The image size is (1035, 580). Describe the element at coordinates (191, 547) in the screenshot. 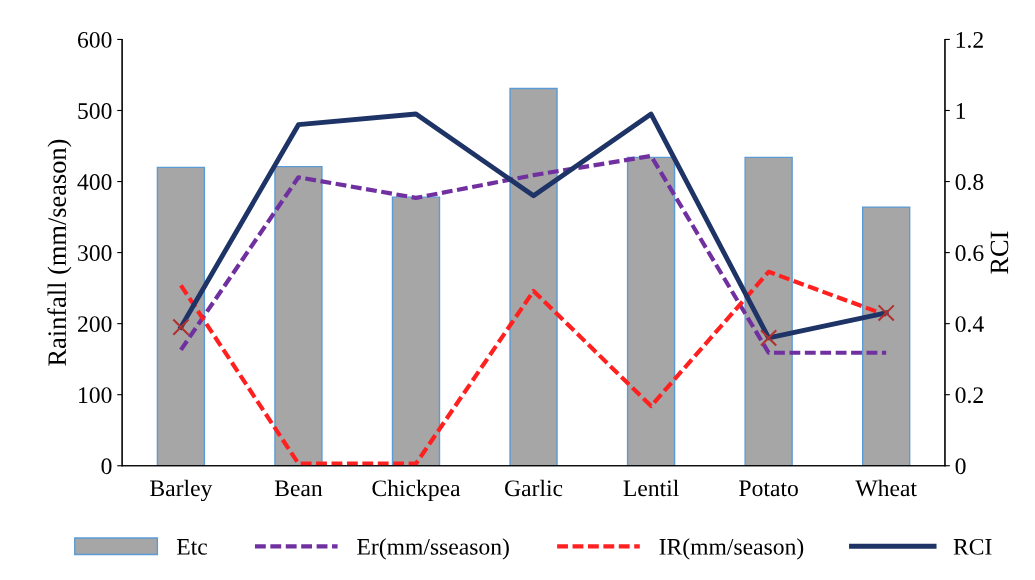

I see `legend-label: Etc` at that location.